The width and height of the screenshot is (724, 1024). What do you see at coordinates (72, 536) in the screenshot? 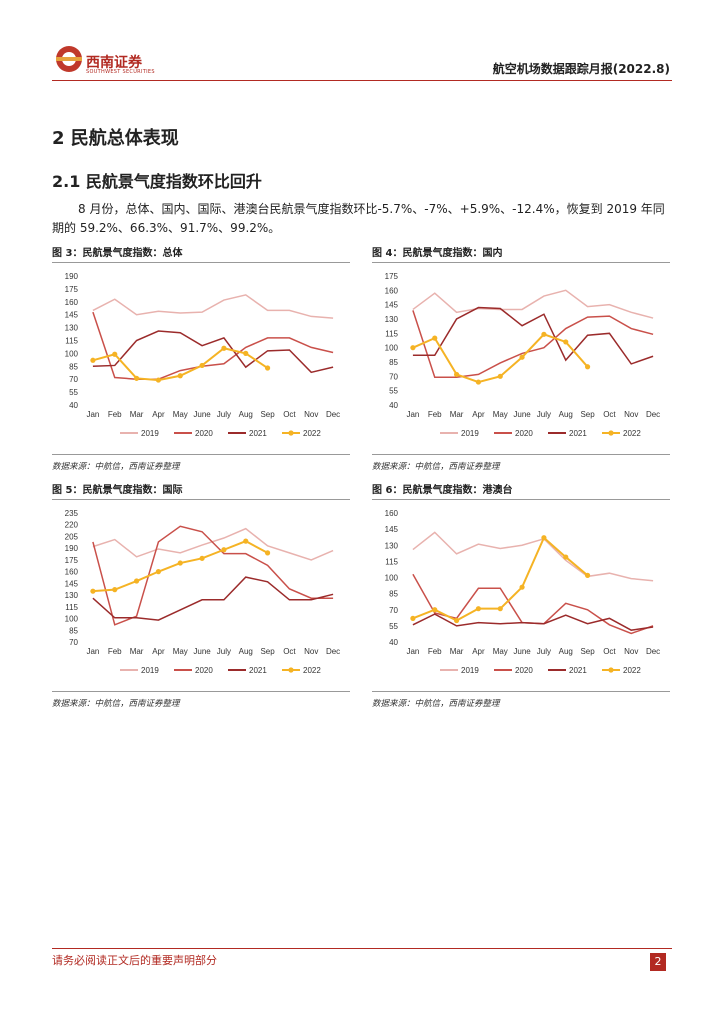
I see `y-tick-label: 205` at bounding box center [72, 536].